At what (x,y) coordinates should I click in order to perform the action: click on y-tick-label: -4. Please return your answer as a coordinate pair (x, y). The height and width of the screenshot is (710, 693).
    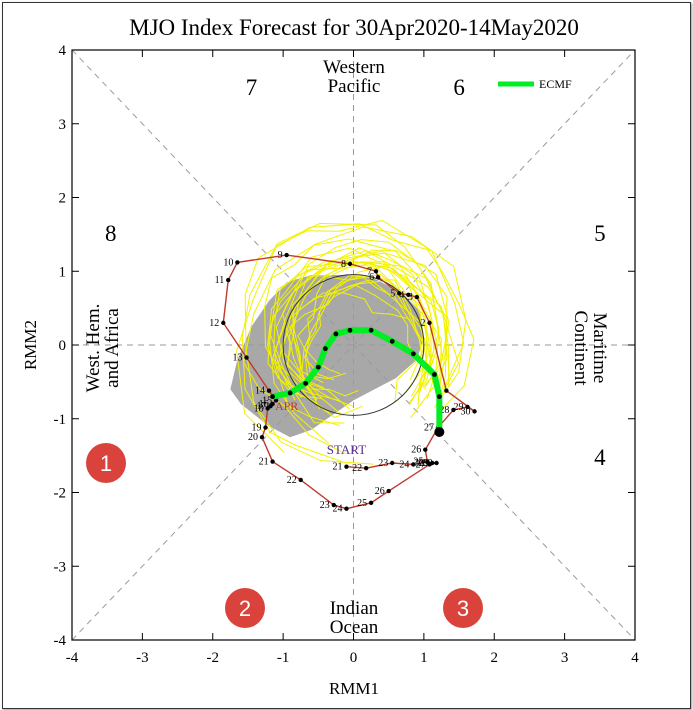
    Looking at the image, I should click on (60, 641).